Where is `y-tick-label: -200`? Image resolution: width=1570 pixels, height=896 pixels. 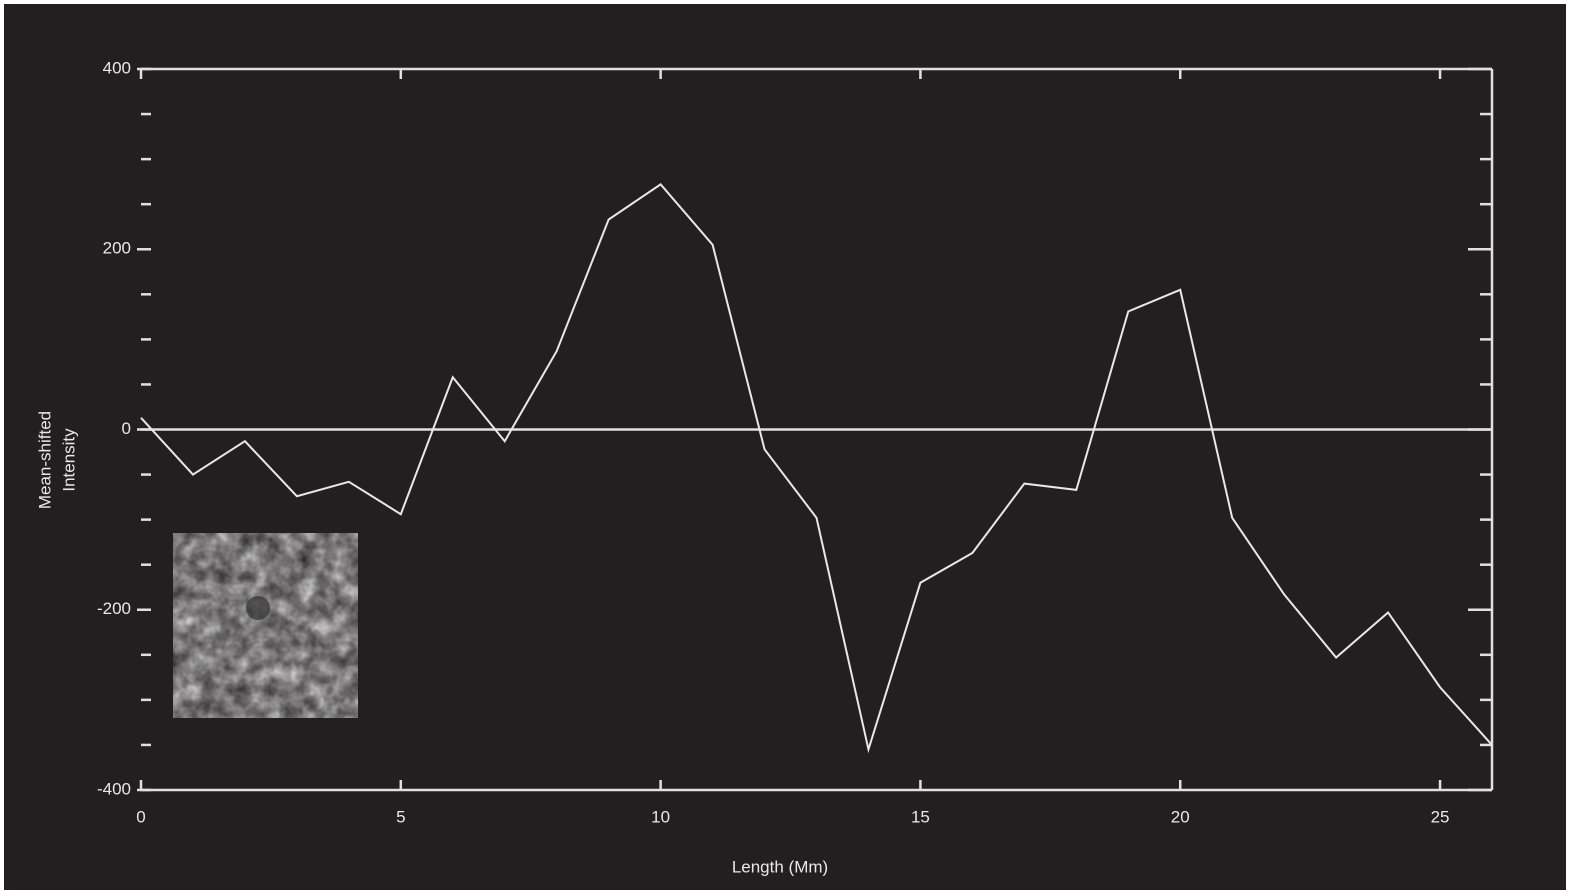
y-tick-label: -200 is located at coordinates (114, 608).